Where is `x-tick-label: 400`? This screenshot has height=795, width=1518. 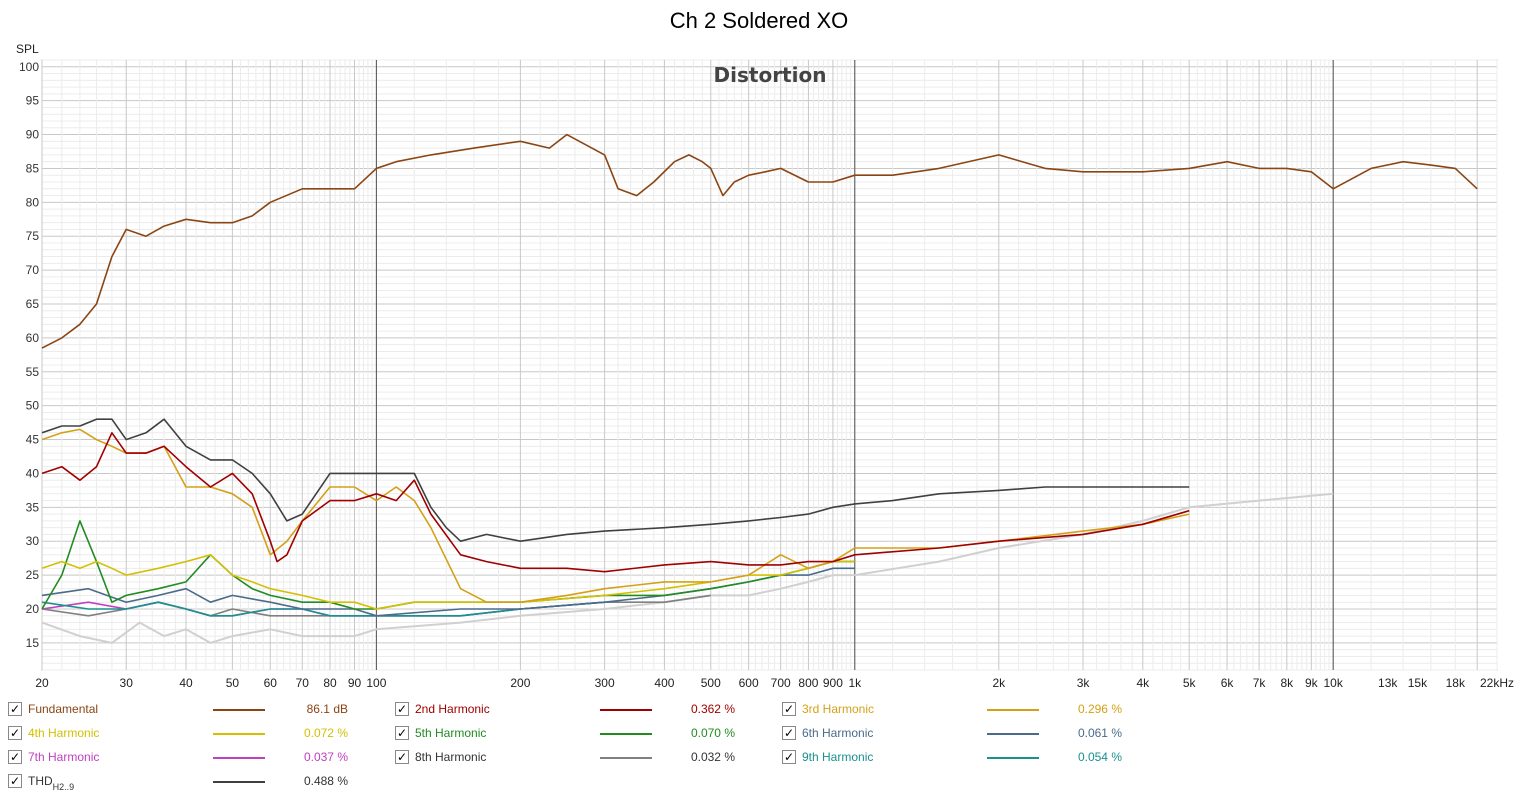 x-tick-label: 400 is located at coordinates (664, 683).